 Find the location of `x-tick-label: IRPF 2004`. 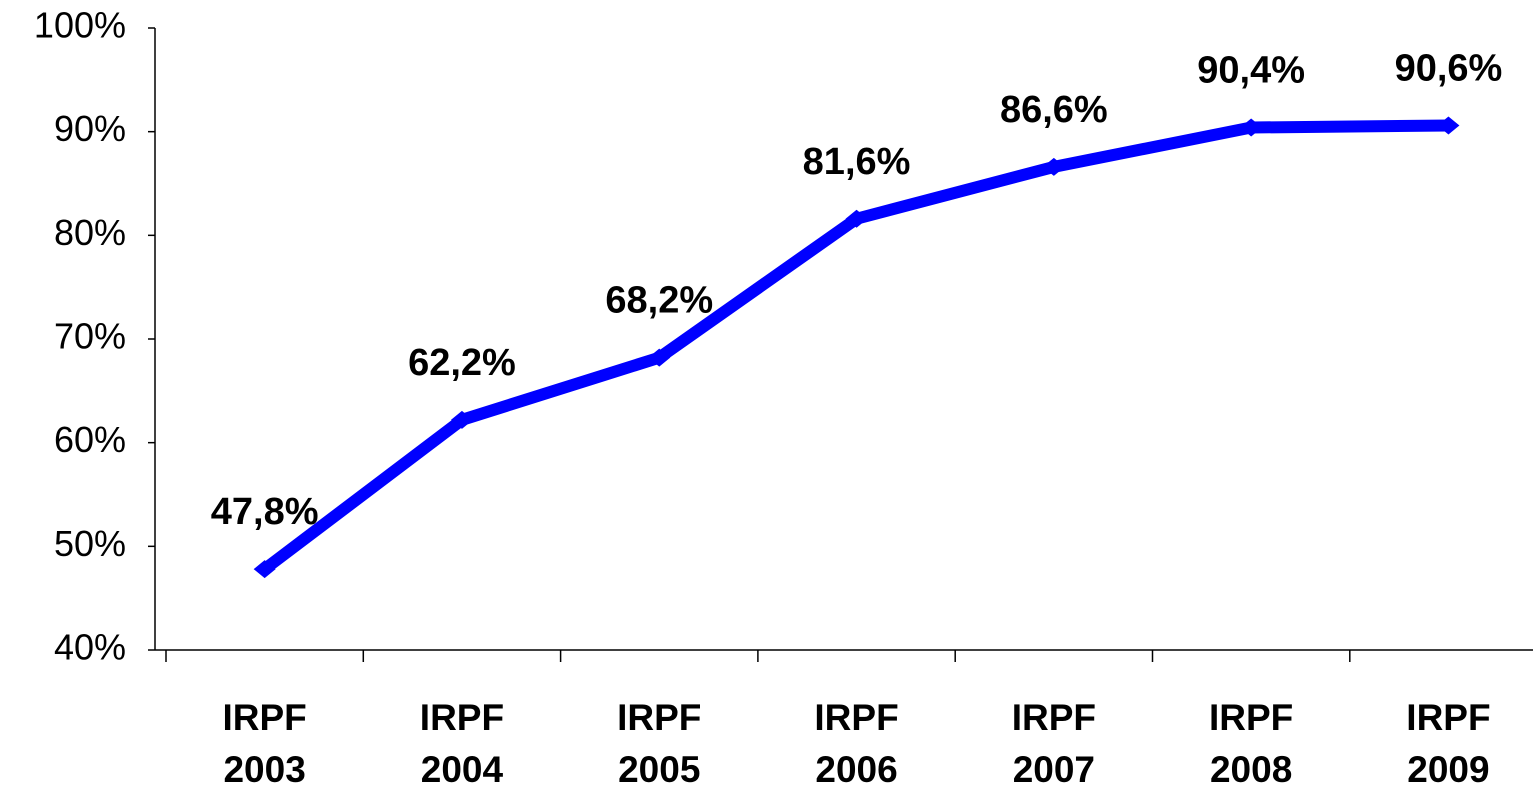

x-tick-label: IRPF 2004 is located at coordinates (462, 742).